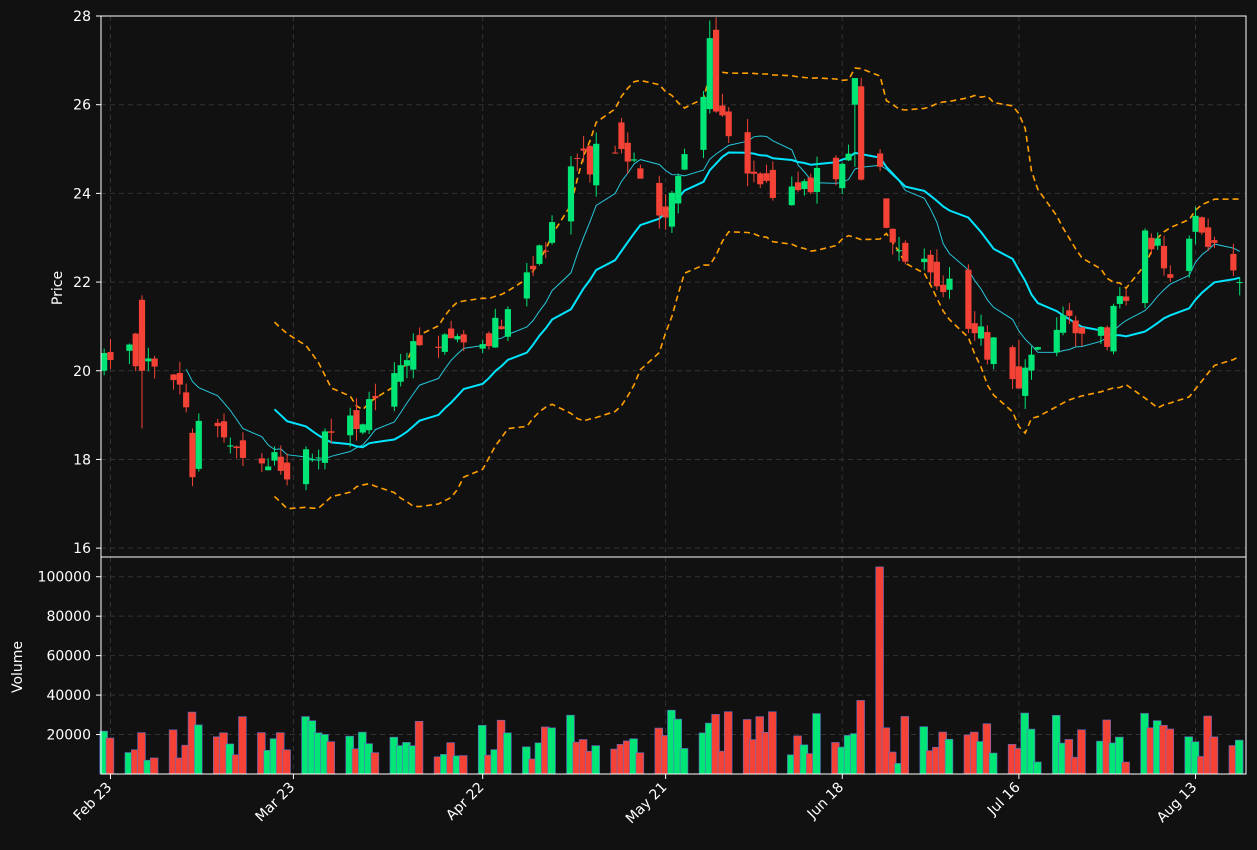 This screenshot has width=1257, height=850. What do you see at coordinates (68, 736) in the screenshot?
I see `volume-tick-label: 20000` at bounding box center [68, 736].